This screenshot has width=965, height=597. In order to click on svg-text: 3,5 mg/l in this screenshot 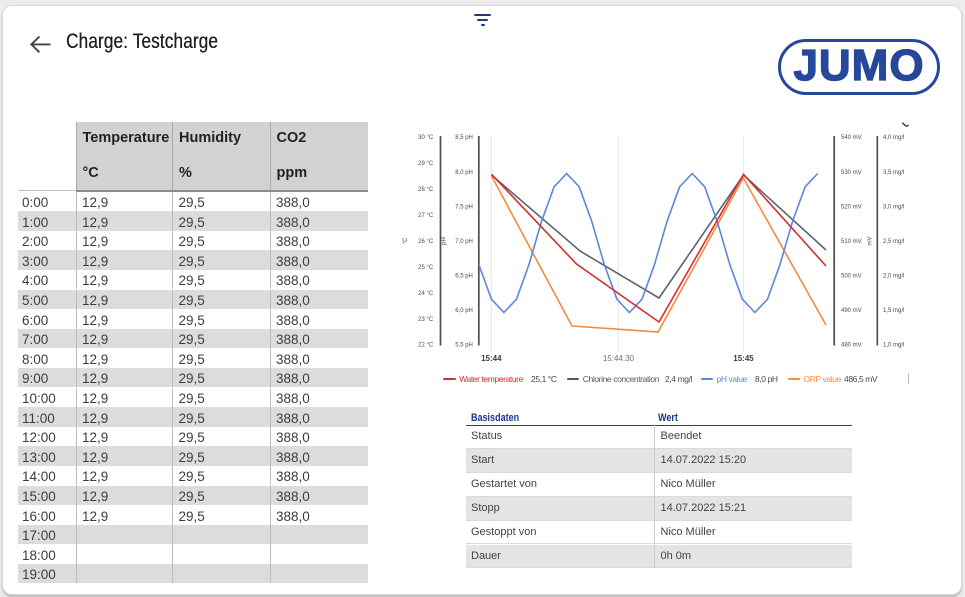, I will do `click(893, 173)`.